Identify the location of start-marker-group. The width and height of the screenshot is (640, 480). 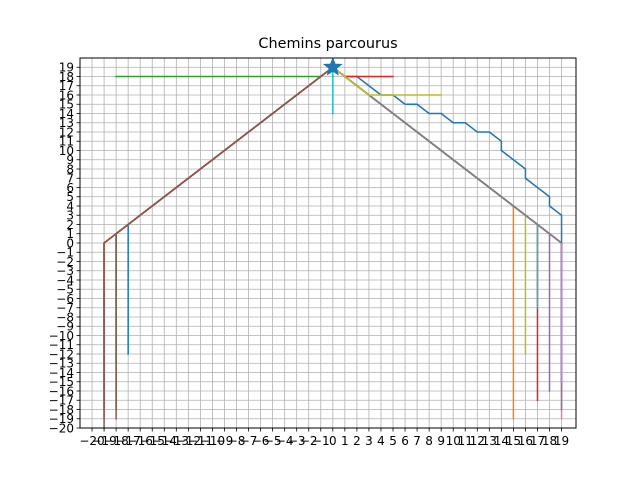
(332, 66).